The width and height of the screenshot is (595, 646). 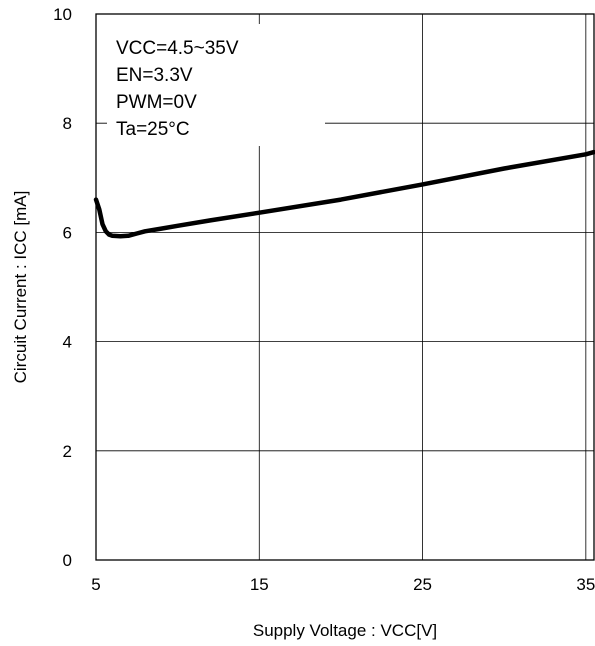 What do you see at coordinates (62, 14) in the screenshot?
I see `y-tick-label: 10` at bounding box center [62, 14].